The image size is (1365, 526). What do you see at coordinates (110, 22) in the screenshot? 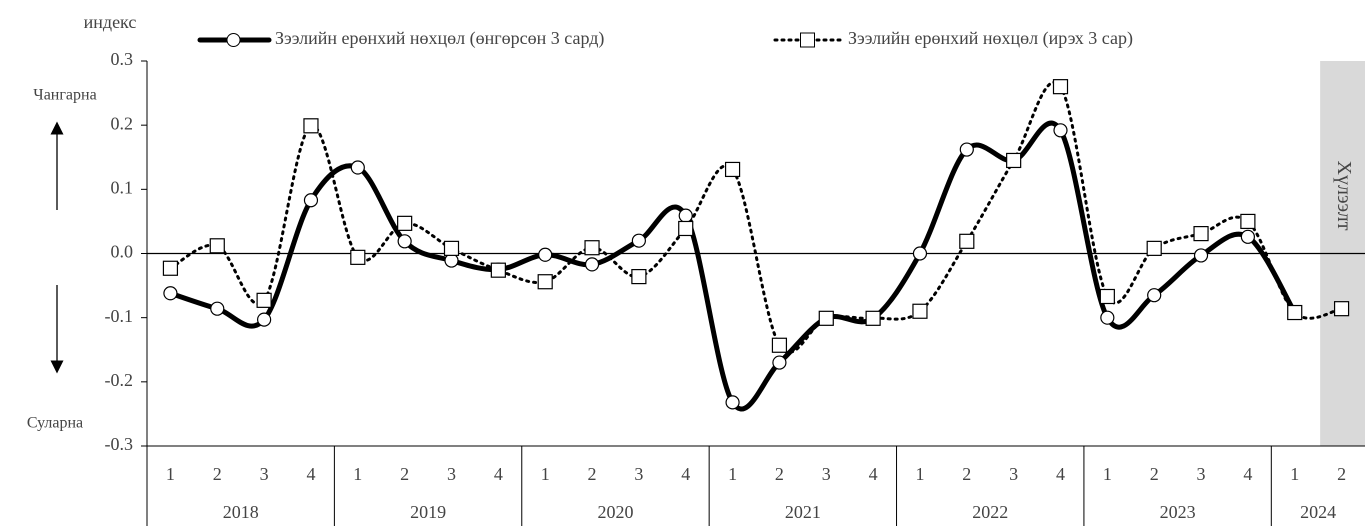
I see `y-axis-label: индекс` at bounding box center [110, 22].